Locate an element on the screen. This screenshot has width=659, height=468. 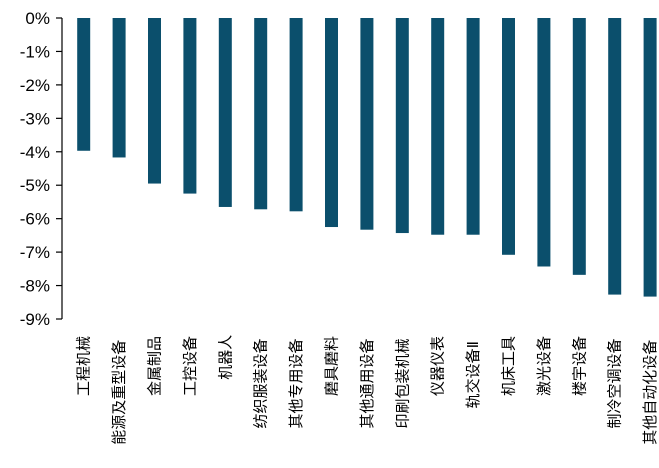
x-category-label: 机床工具 is located at coordinates (509, 366).